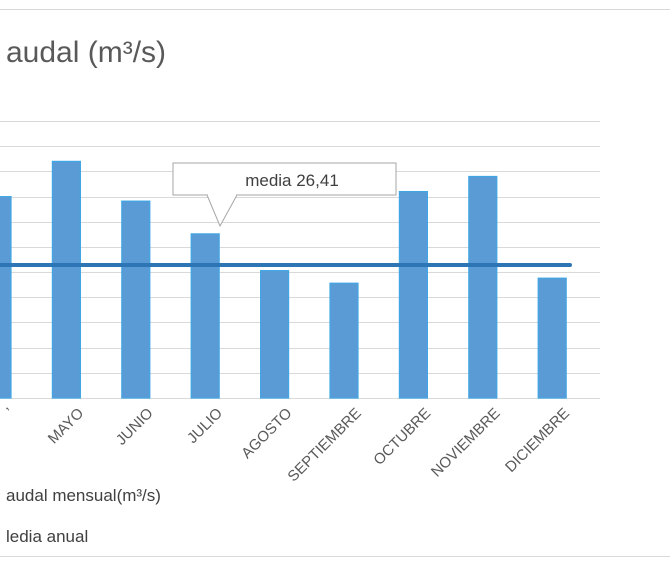  Describe the element at coordinates (136, 299) in the screenshot. I see `bar-junio` at that location.